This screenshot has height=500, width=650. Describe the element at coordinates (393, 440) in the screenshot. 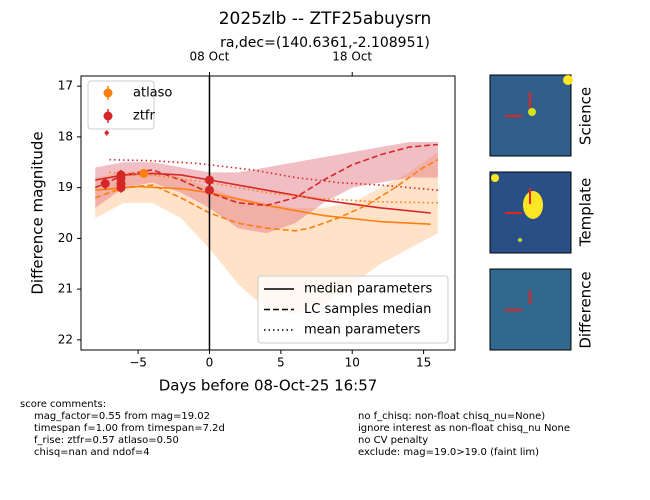

I see `comment-line: no CV penalty` at that location.